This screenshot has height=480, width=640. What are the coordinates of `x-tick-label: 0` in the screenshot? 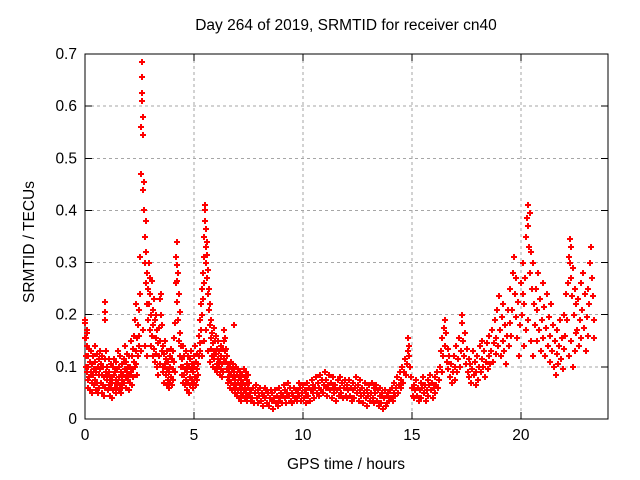 It's located at (85, 435).